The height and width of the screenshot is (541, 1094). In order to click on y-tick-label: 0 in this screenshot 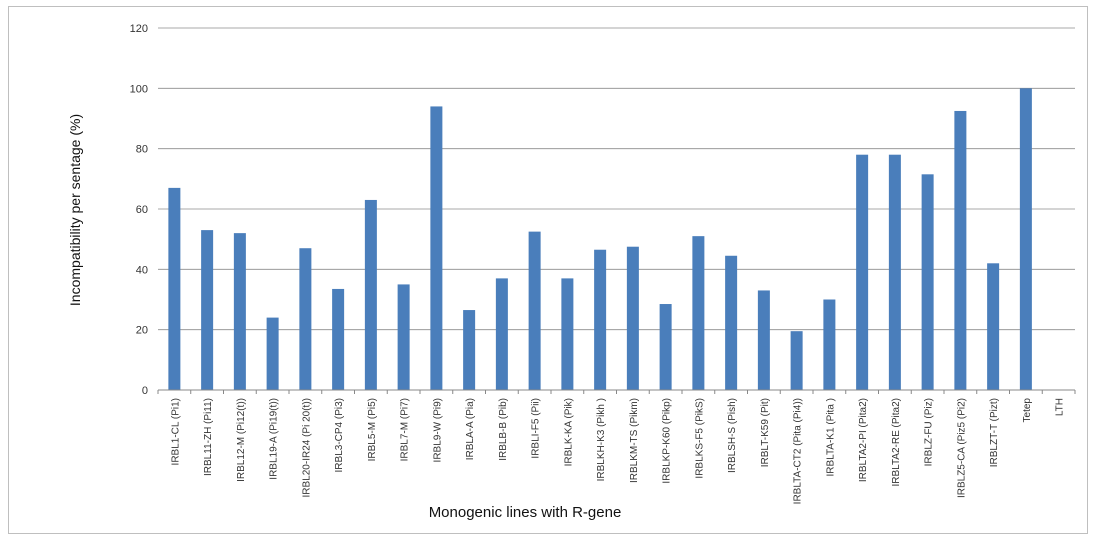, I will do `click(145, 391)`.